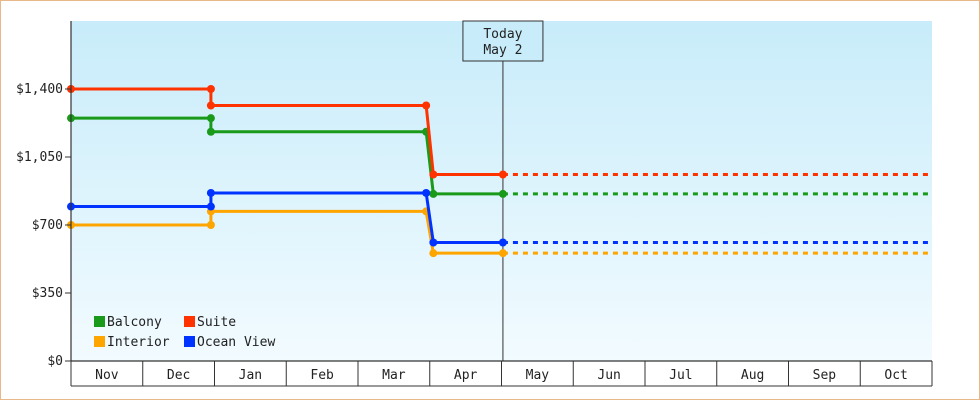 Image resolution: width=980 pixels, height=401 pixels. What do you see at coordinates (39, 157) in the screenshot?
I see `y-tick-label: $1,050` at bounding box center [39, 157].